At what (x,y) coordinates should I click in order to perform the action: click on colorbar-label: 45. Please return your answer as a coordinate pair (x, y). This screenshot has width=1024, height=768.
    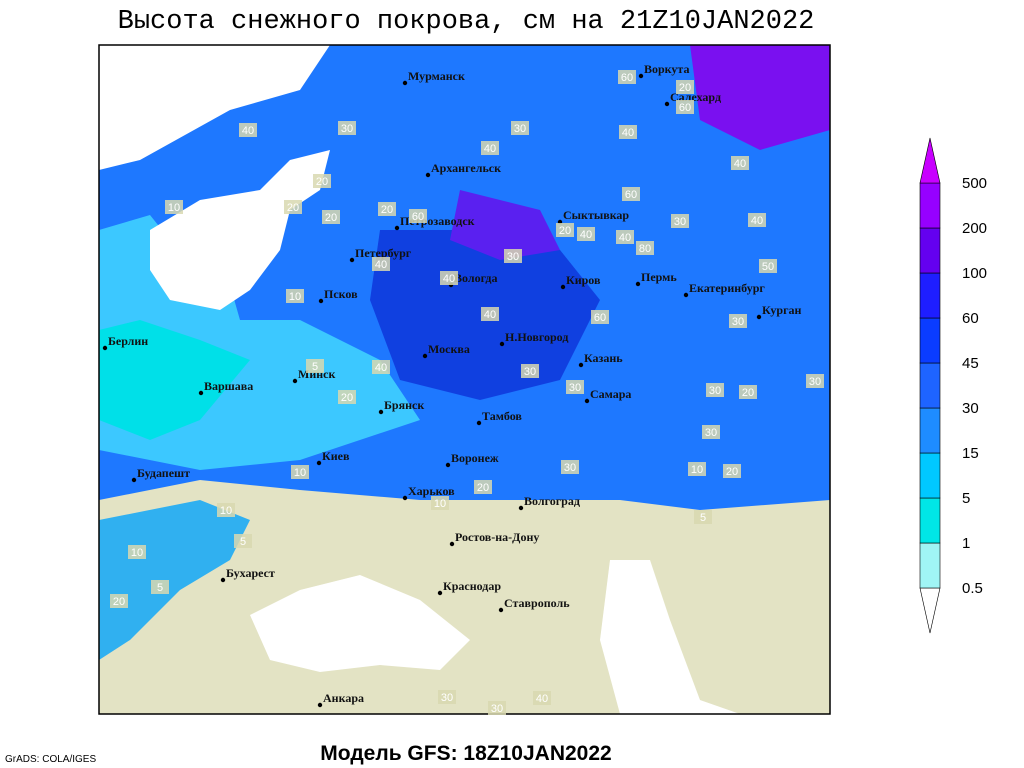
    Looking at the image, I should click on (970, 363).